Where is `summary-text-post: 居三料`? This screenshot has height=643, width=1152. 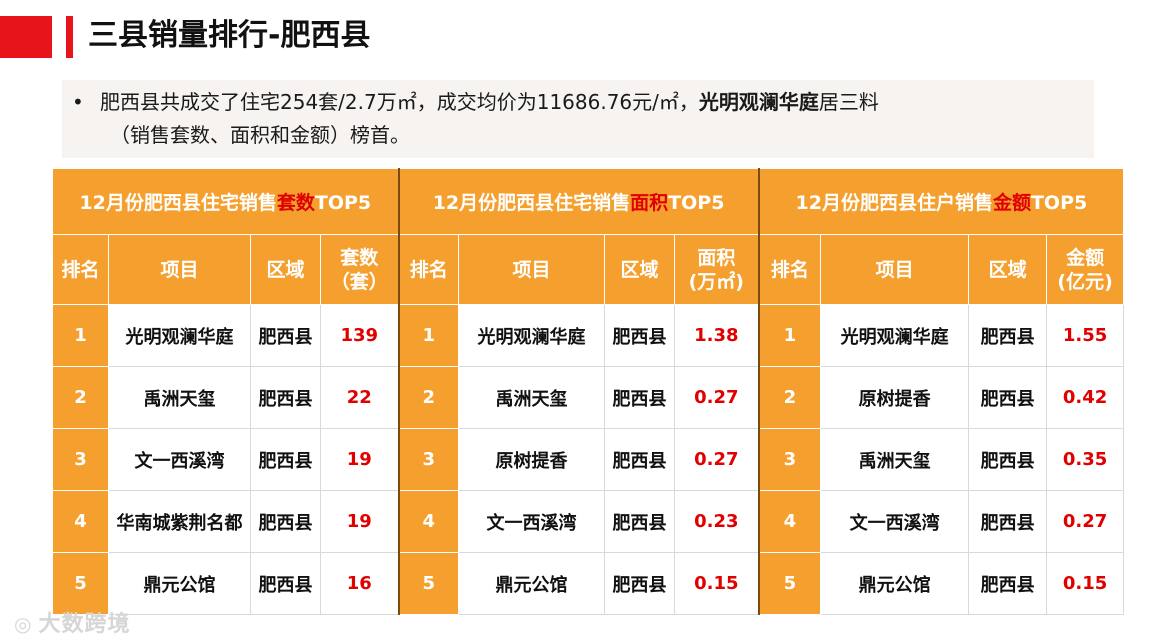 summary-text-post: 居三料 is located at coordinates (848, 102).